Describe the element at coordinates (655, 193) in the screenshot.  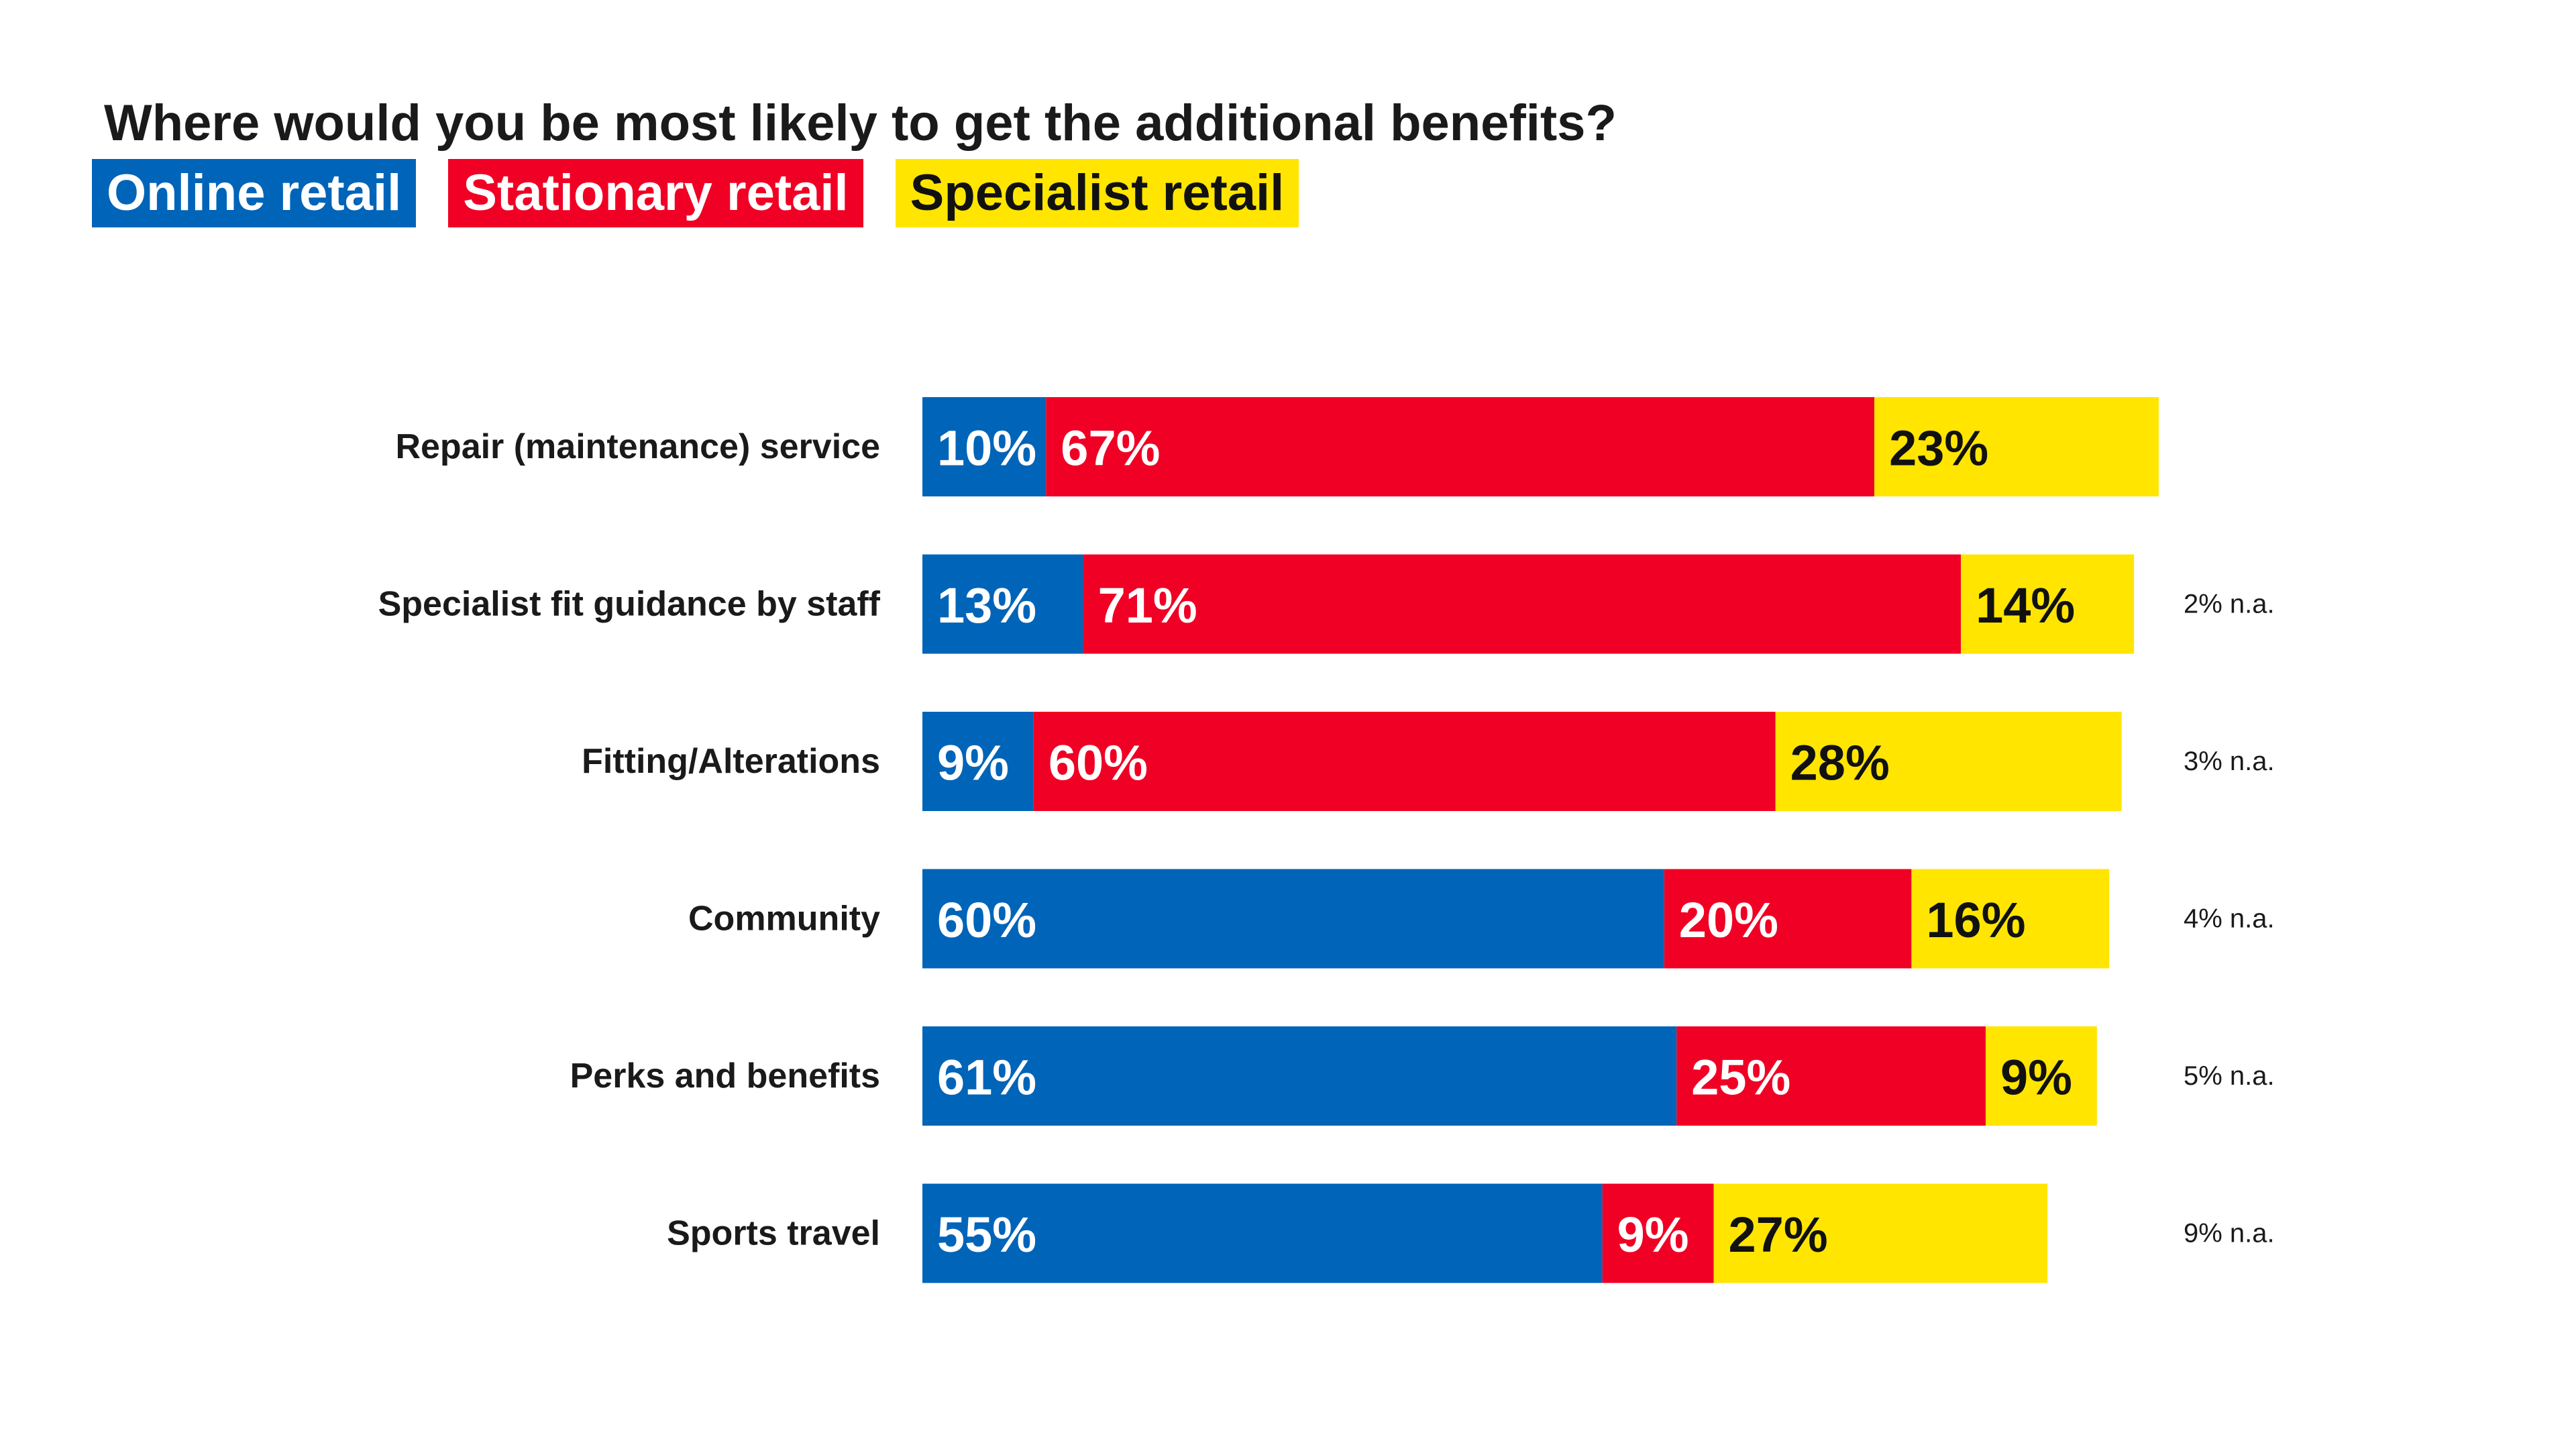
I see `legend-item-stationary-retail: Stationary retail` at that location.